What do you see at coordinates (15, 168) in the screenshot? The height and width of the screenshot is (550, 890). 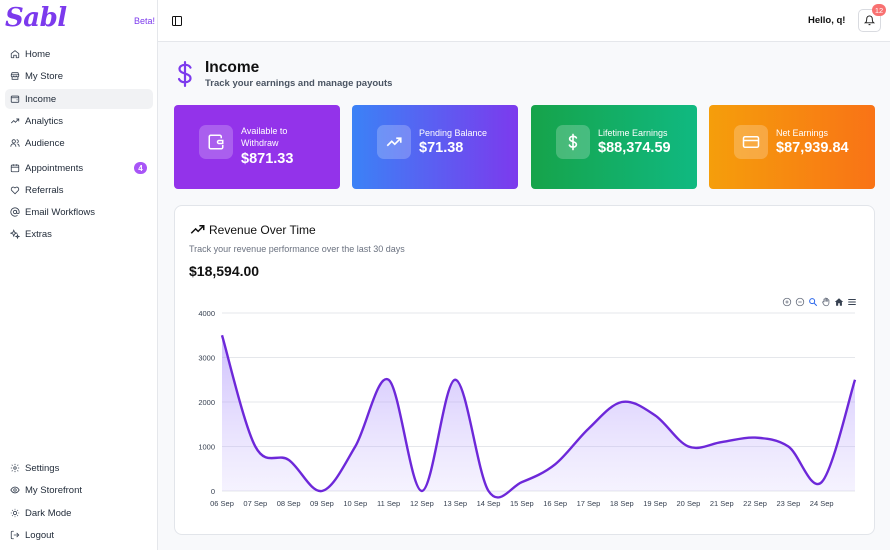 I see `calendar-icon` at bounding box center [15, 168].